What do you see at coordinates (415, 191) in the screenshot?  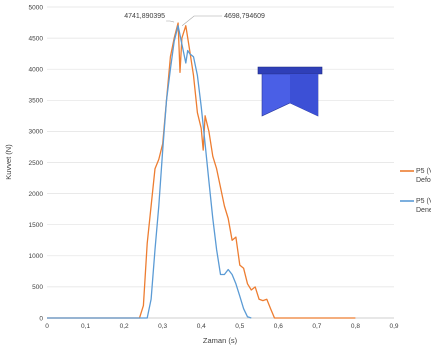 I see `legend: P5 (V16 Deform P5 (V16 Deney` at bounding box center [415, 191].